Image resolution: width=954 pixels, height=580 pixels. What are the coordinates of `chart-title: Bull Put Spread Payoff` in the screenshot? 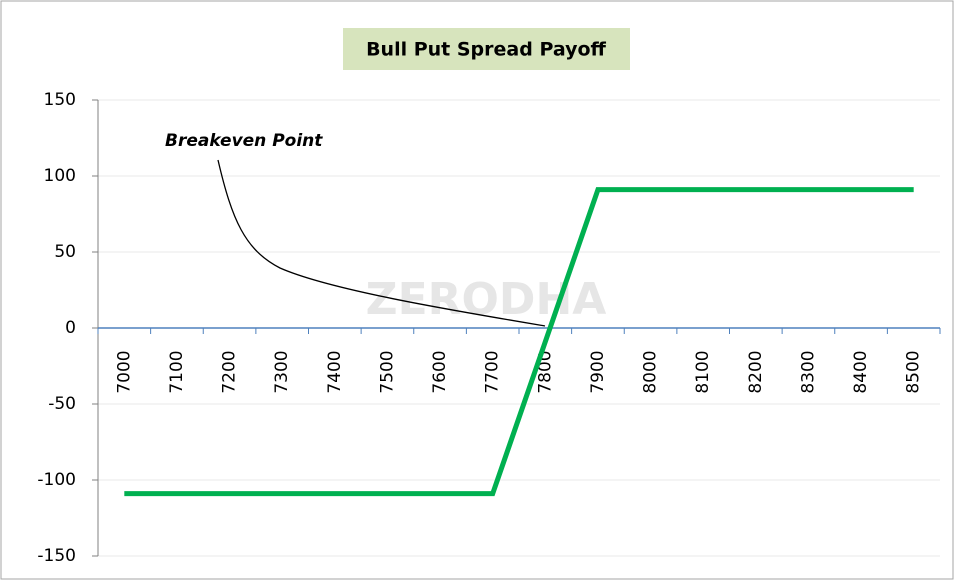 It's located at (486, 50).